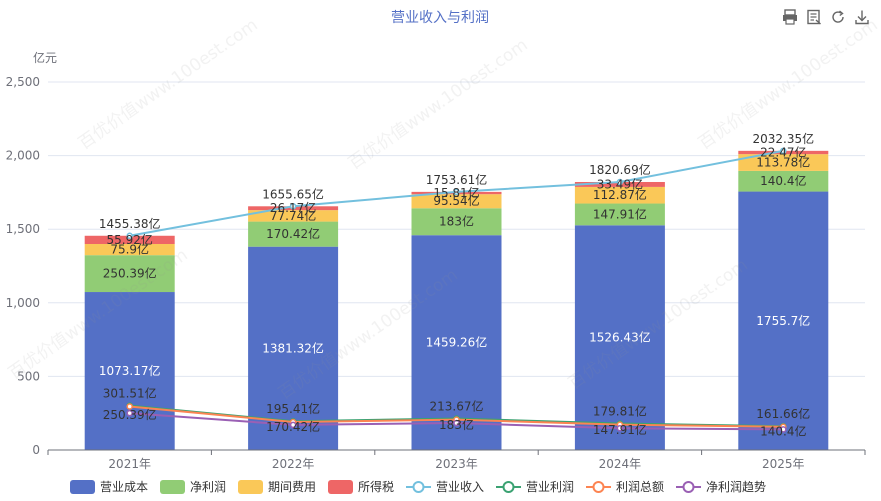  Describe the element at coordinates (23, 82) in the screenshot. I see `y-tick-label: 2,500` at that location.